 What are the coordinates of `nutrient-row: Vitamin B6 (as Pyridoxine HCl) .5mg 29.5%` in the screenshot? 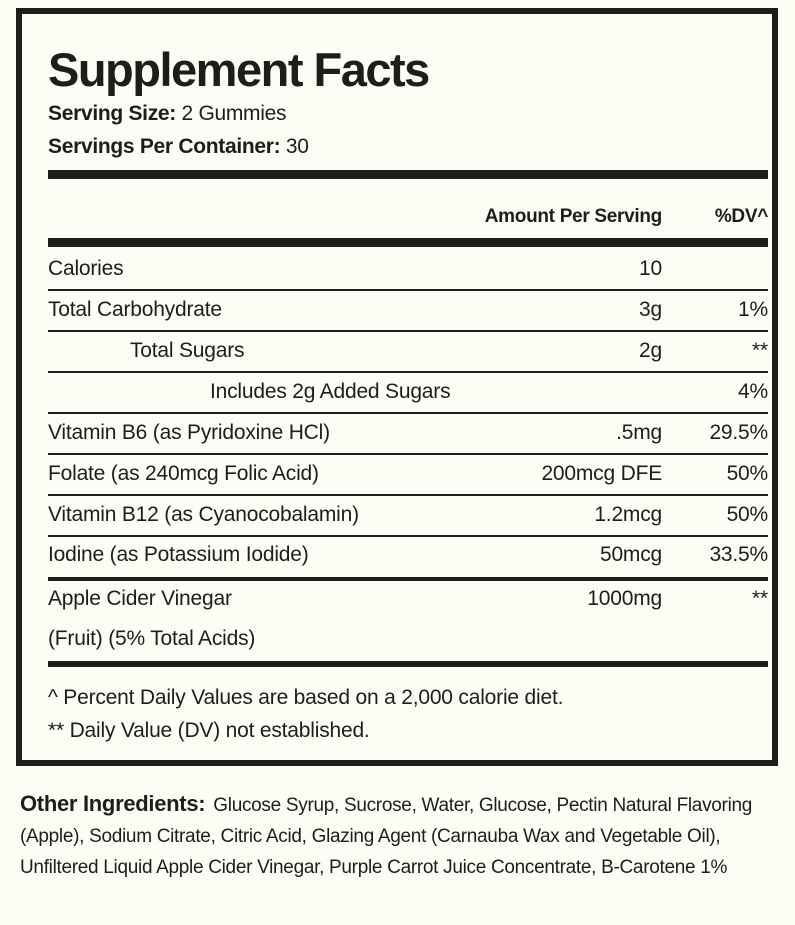 It's located at (408, 434).